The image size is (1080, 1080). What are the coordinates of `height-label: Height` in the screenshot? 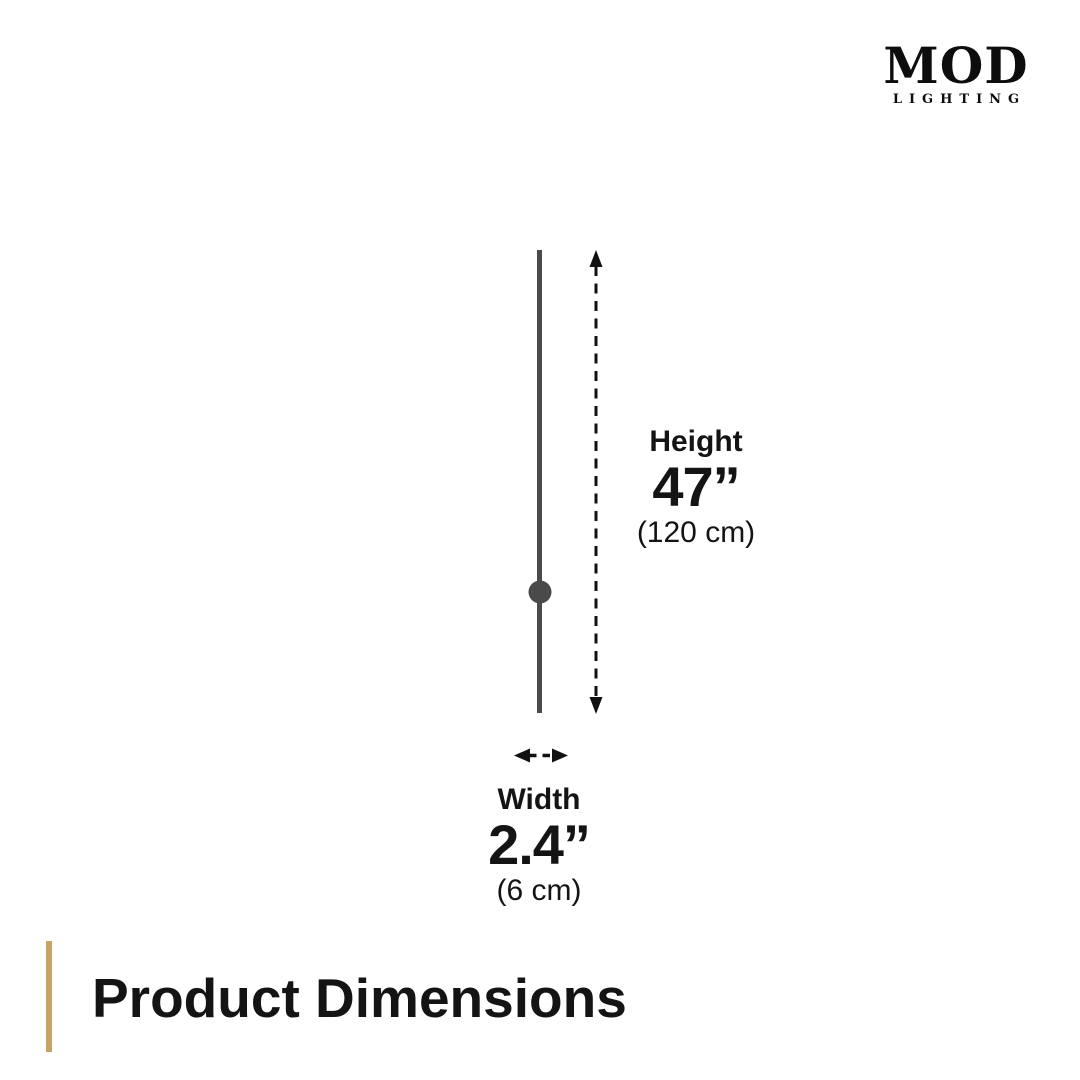 It's located at (696, 441).